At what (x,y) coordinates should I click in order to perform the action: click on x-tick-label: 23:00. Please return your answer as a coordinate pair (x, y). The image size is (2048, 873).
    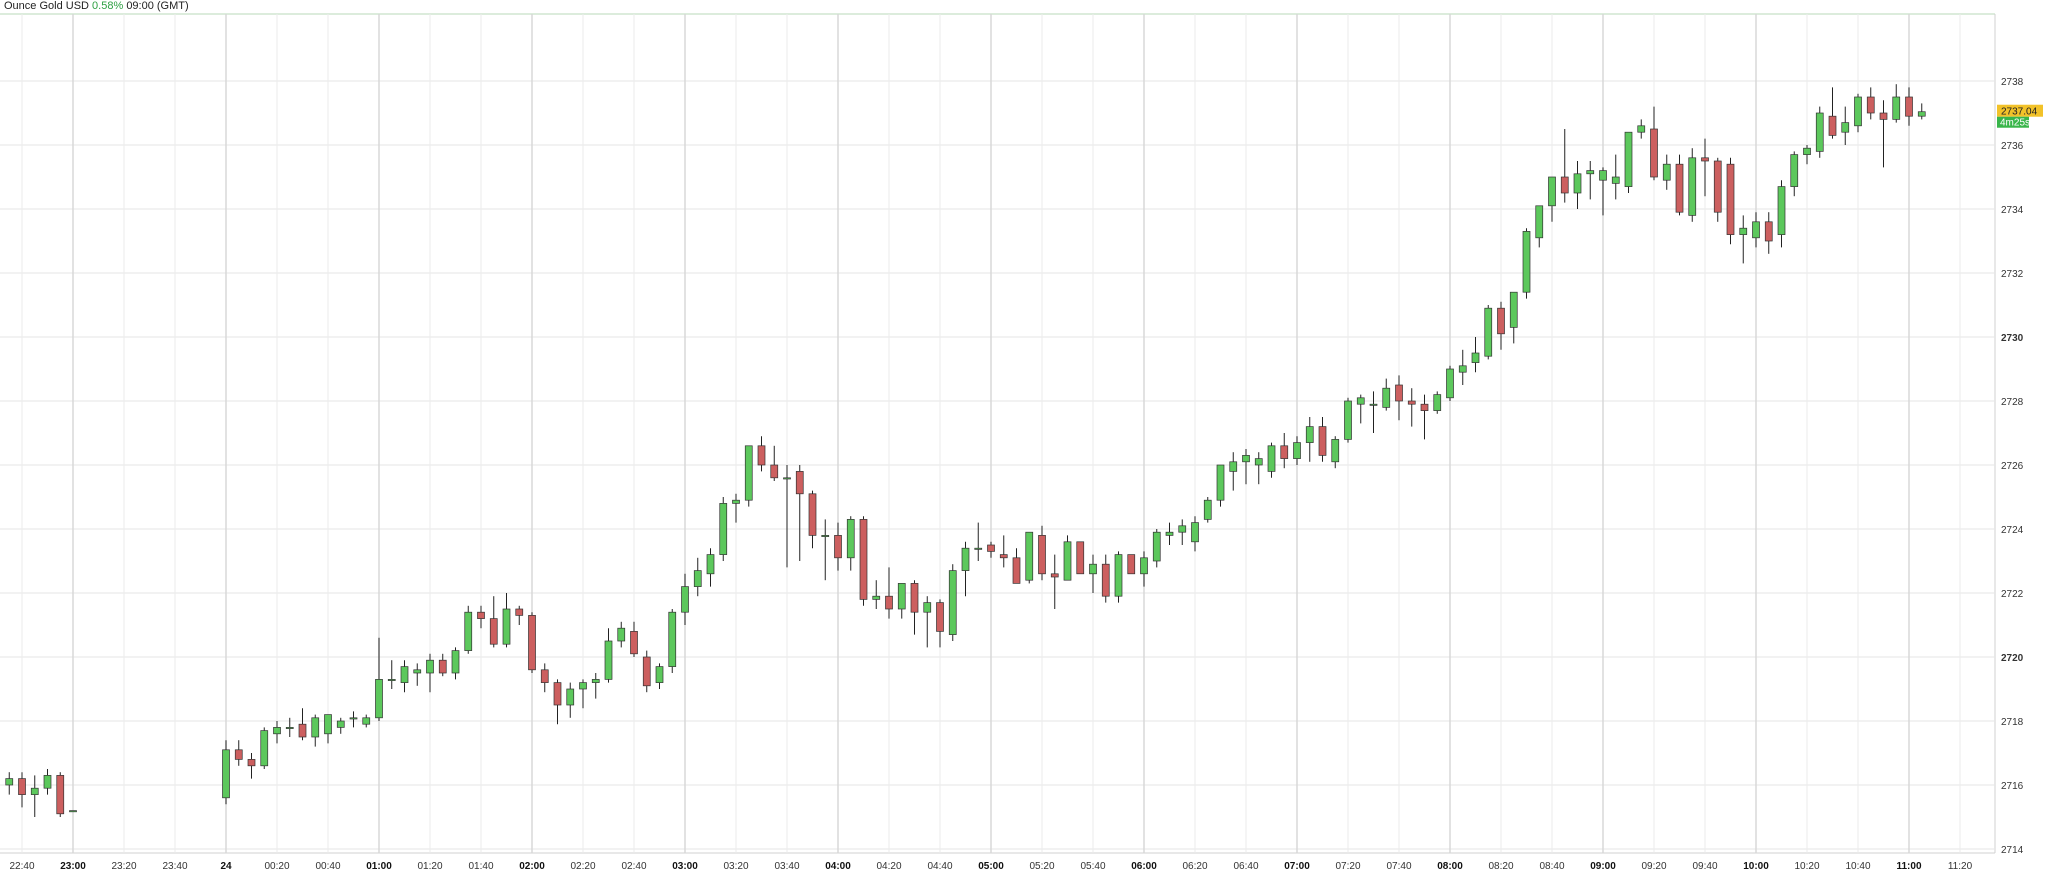
    Looking at the image, I should click on (73, 866).